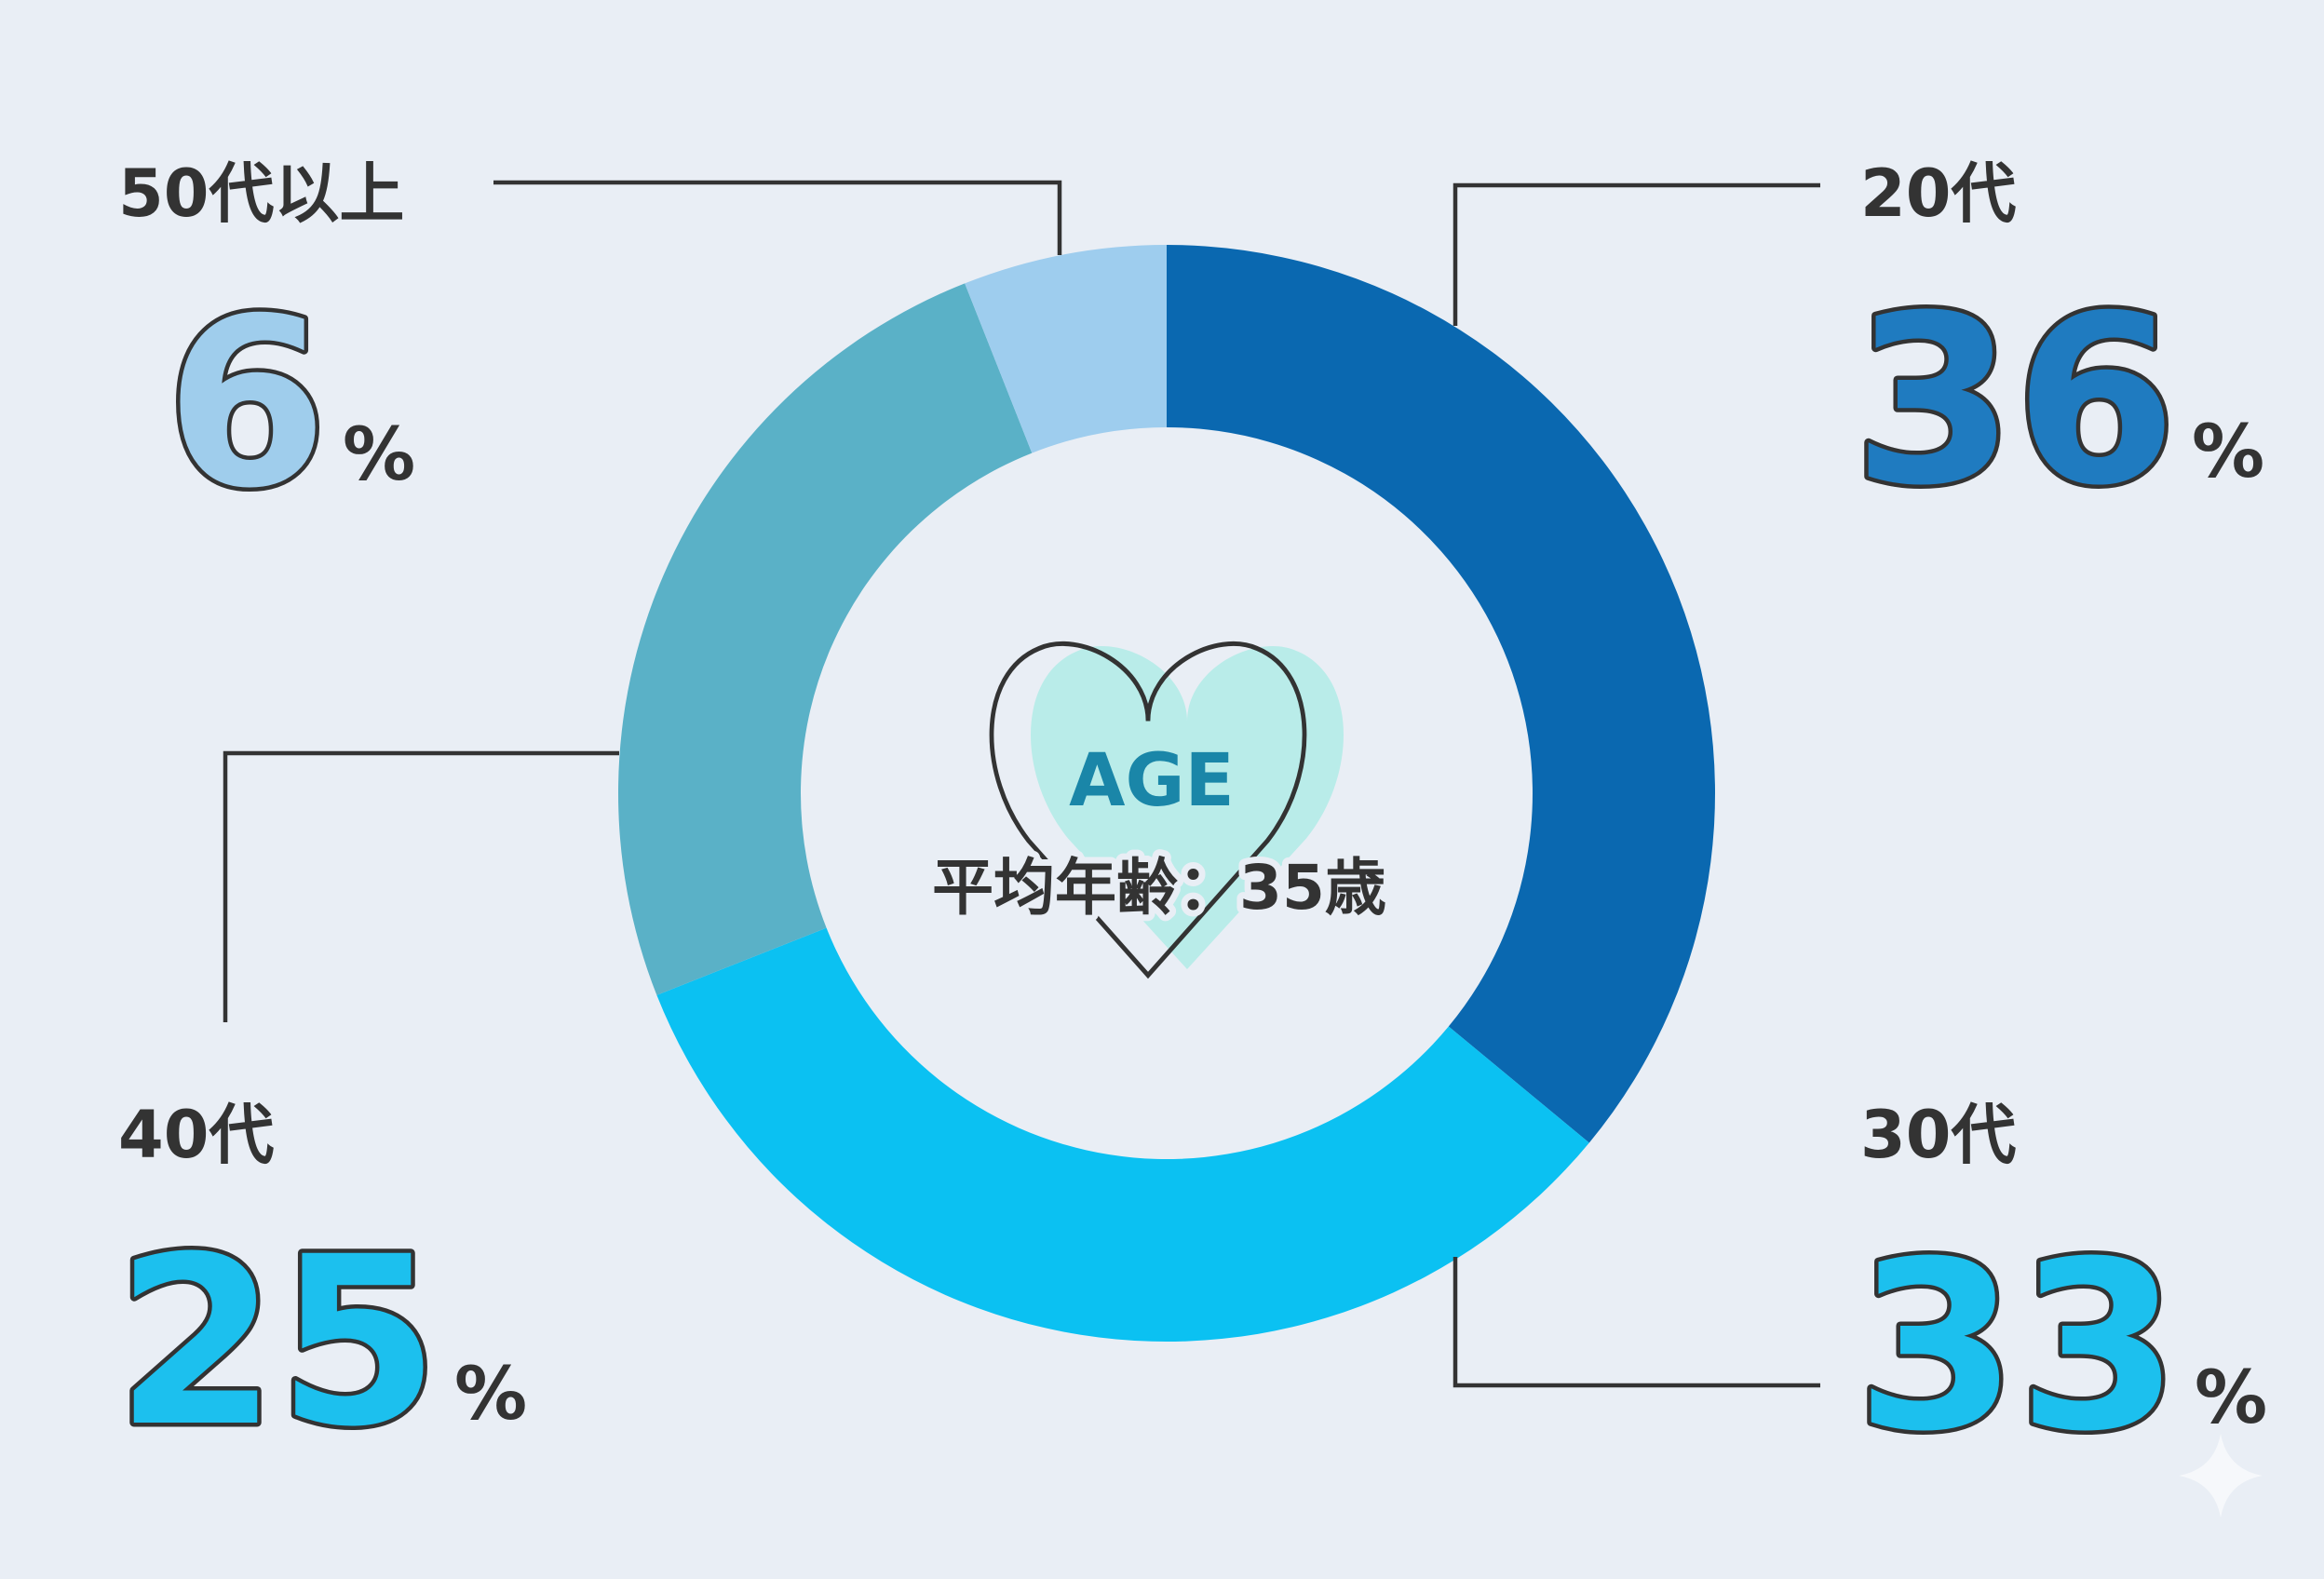  What do you see at coordinates (2221, 1476) in the screenshot?
I see `sparkle-icon` at bounding box center [2221, 1476].